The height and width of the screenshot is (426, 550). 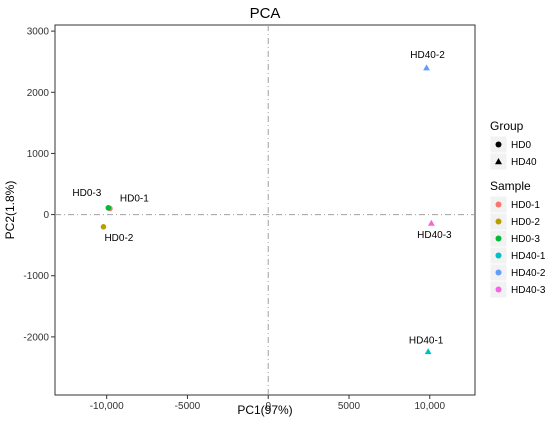 I want to click on legend-group-label: HD0, so click(x=521, y=145).